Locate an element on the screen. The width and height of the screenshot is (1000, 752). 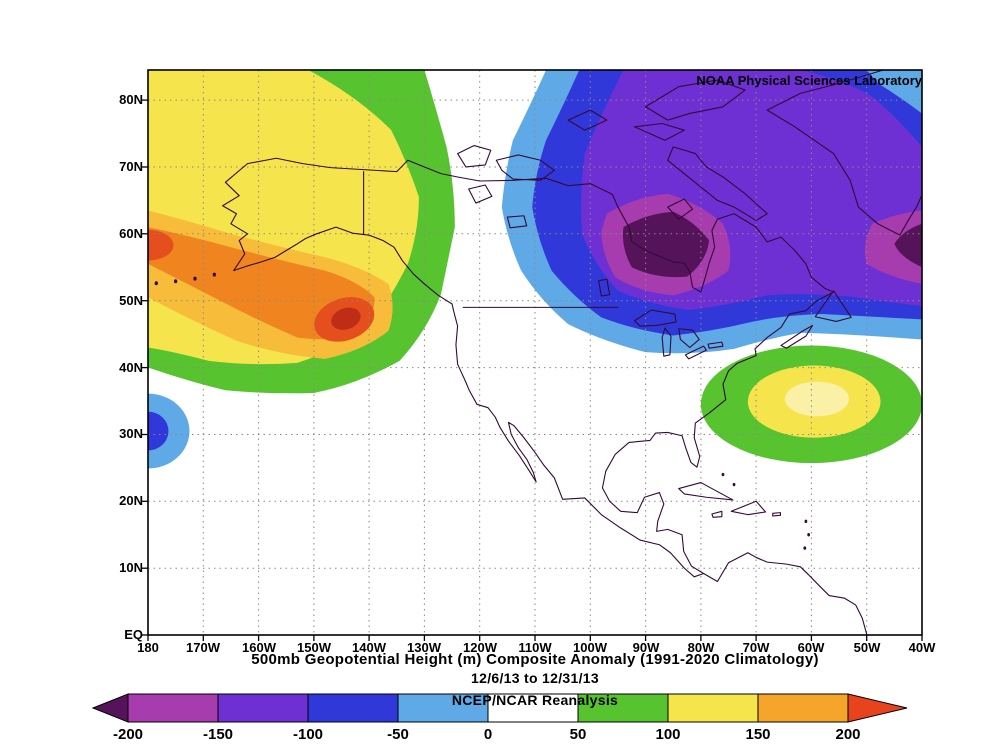
lon-label-40w: 40W is located at coordinates (922, 647).